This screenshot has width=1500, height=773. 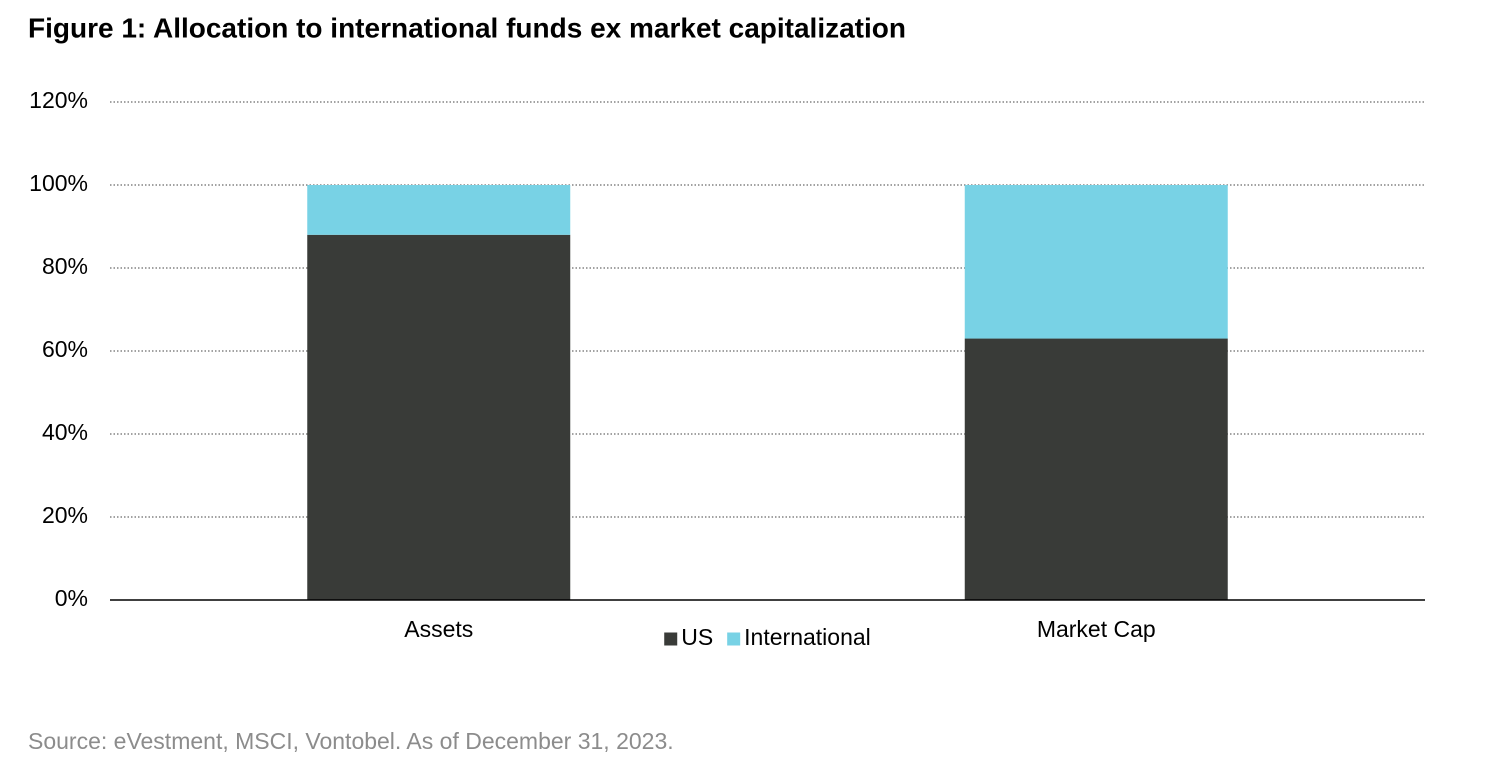 I want to click on y-tick-label: 0%, so click(x=71, y=598).